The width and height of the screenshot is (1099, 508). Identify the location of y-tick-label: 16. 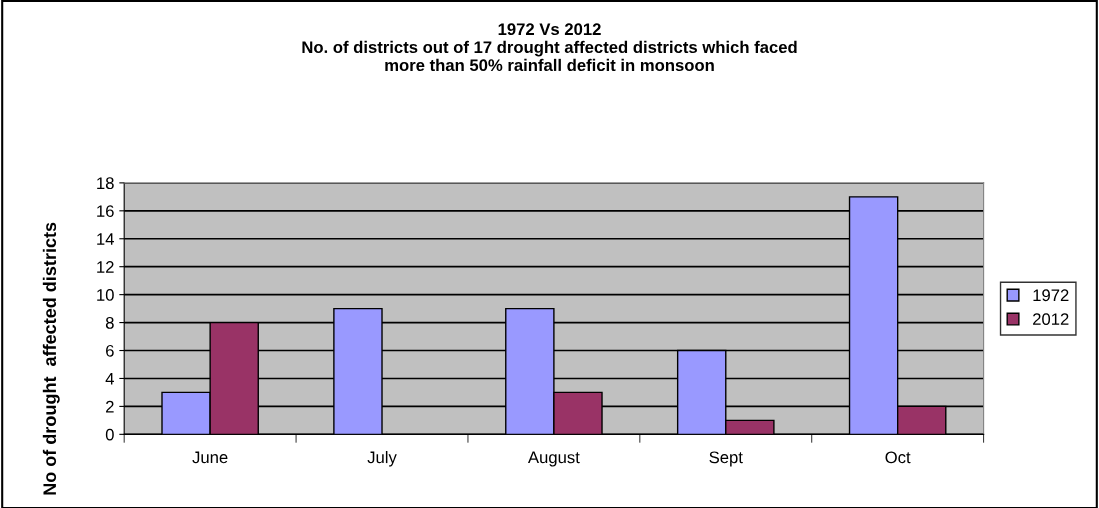
(105, 211).